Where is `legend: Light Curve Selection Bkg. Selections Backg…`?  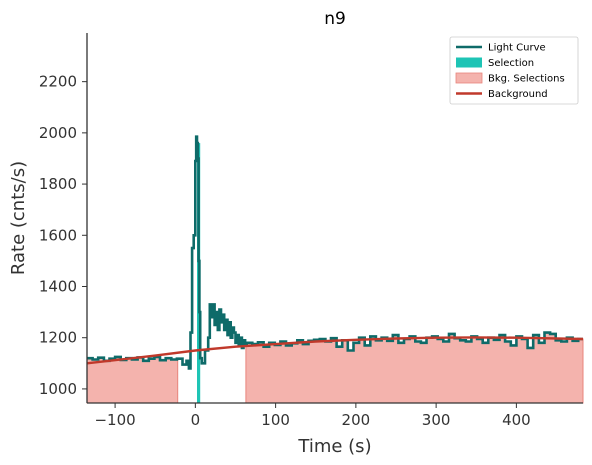
legend: Light Curve Selection Bkg. Selections Backg… is located at coordinates (514, 70).